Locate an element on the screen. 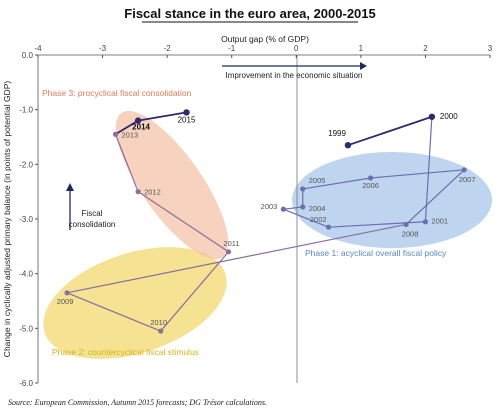 This screenshot has width=500, height=411. point-2009 is located at coordinates (67, 293).